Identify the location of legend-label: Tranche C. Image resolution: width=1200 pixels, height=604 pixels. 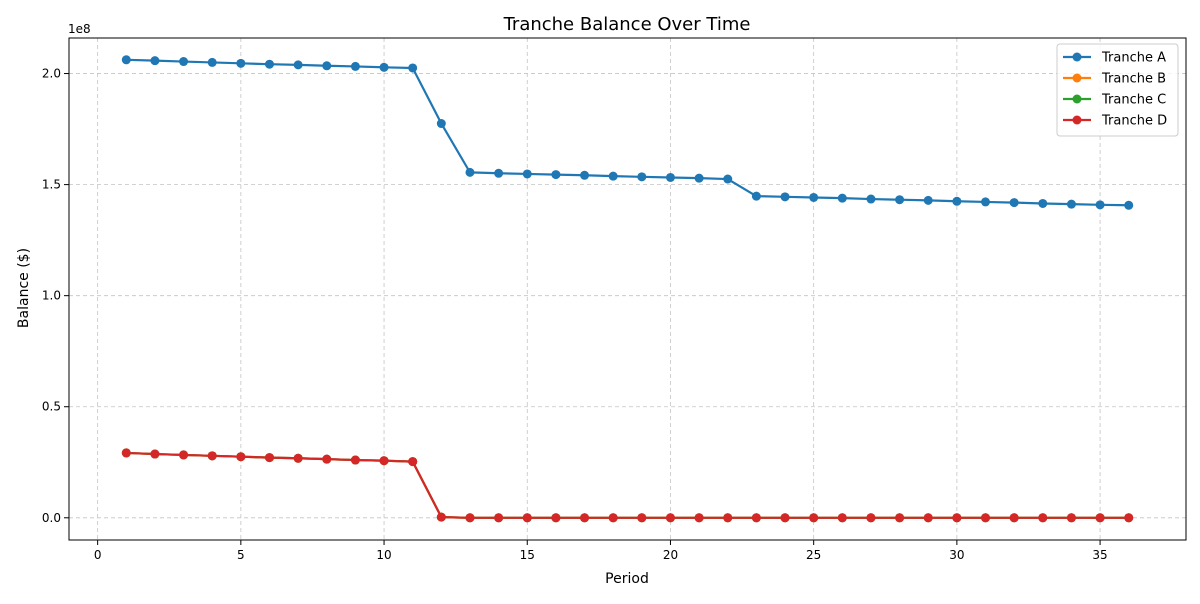
(1133, 100).